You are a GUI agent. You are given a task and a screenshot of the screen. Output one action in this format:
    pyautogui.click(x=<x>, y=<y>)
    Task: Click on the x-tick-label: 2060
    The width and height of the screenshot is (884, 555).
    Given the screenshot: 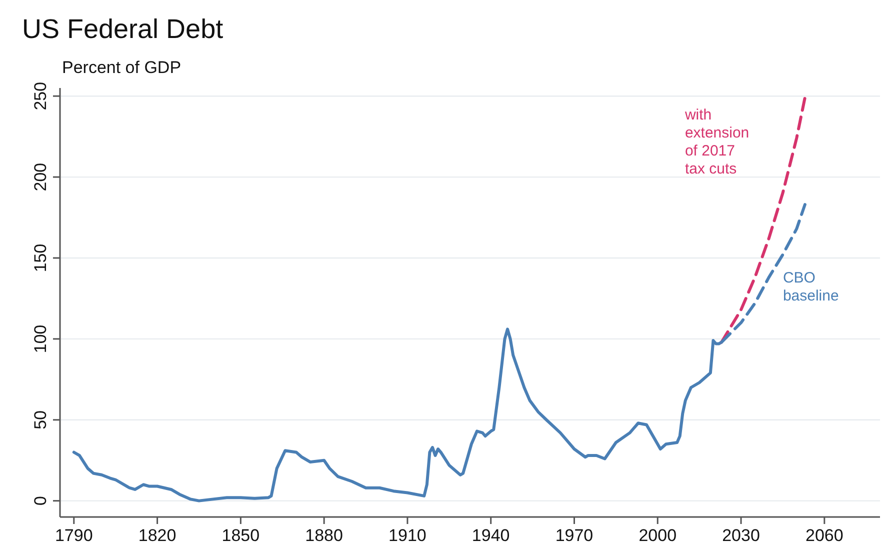 What is the action you would take?
    pyautogui.click(x=824, y=535)
    